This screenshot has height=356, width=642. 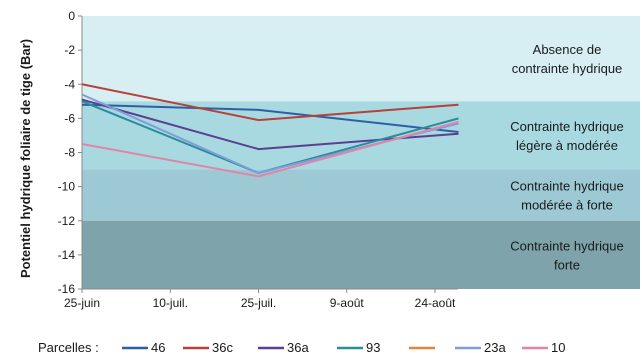 I want to click on zone-label: contrainte hydrique, so click(x=567, y=68).